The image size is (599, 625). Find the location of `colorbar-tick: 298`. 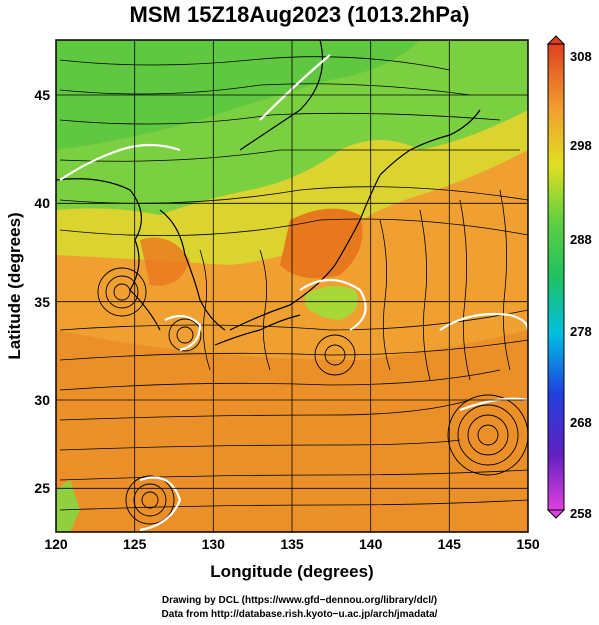

colorbar-tick: 298 is located at coordinates (581, 145).